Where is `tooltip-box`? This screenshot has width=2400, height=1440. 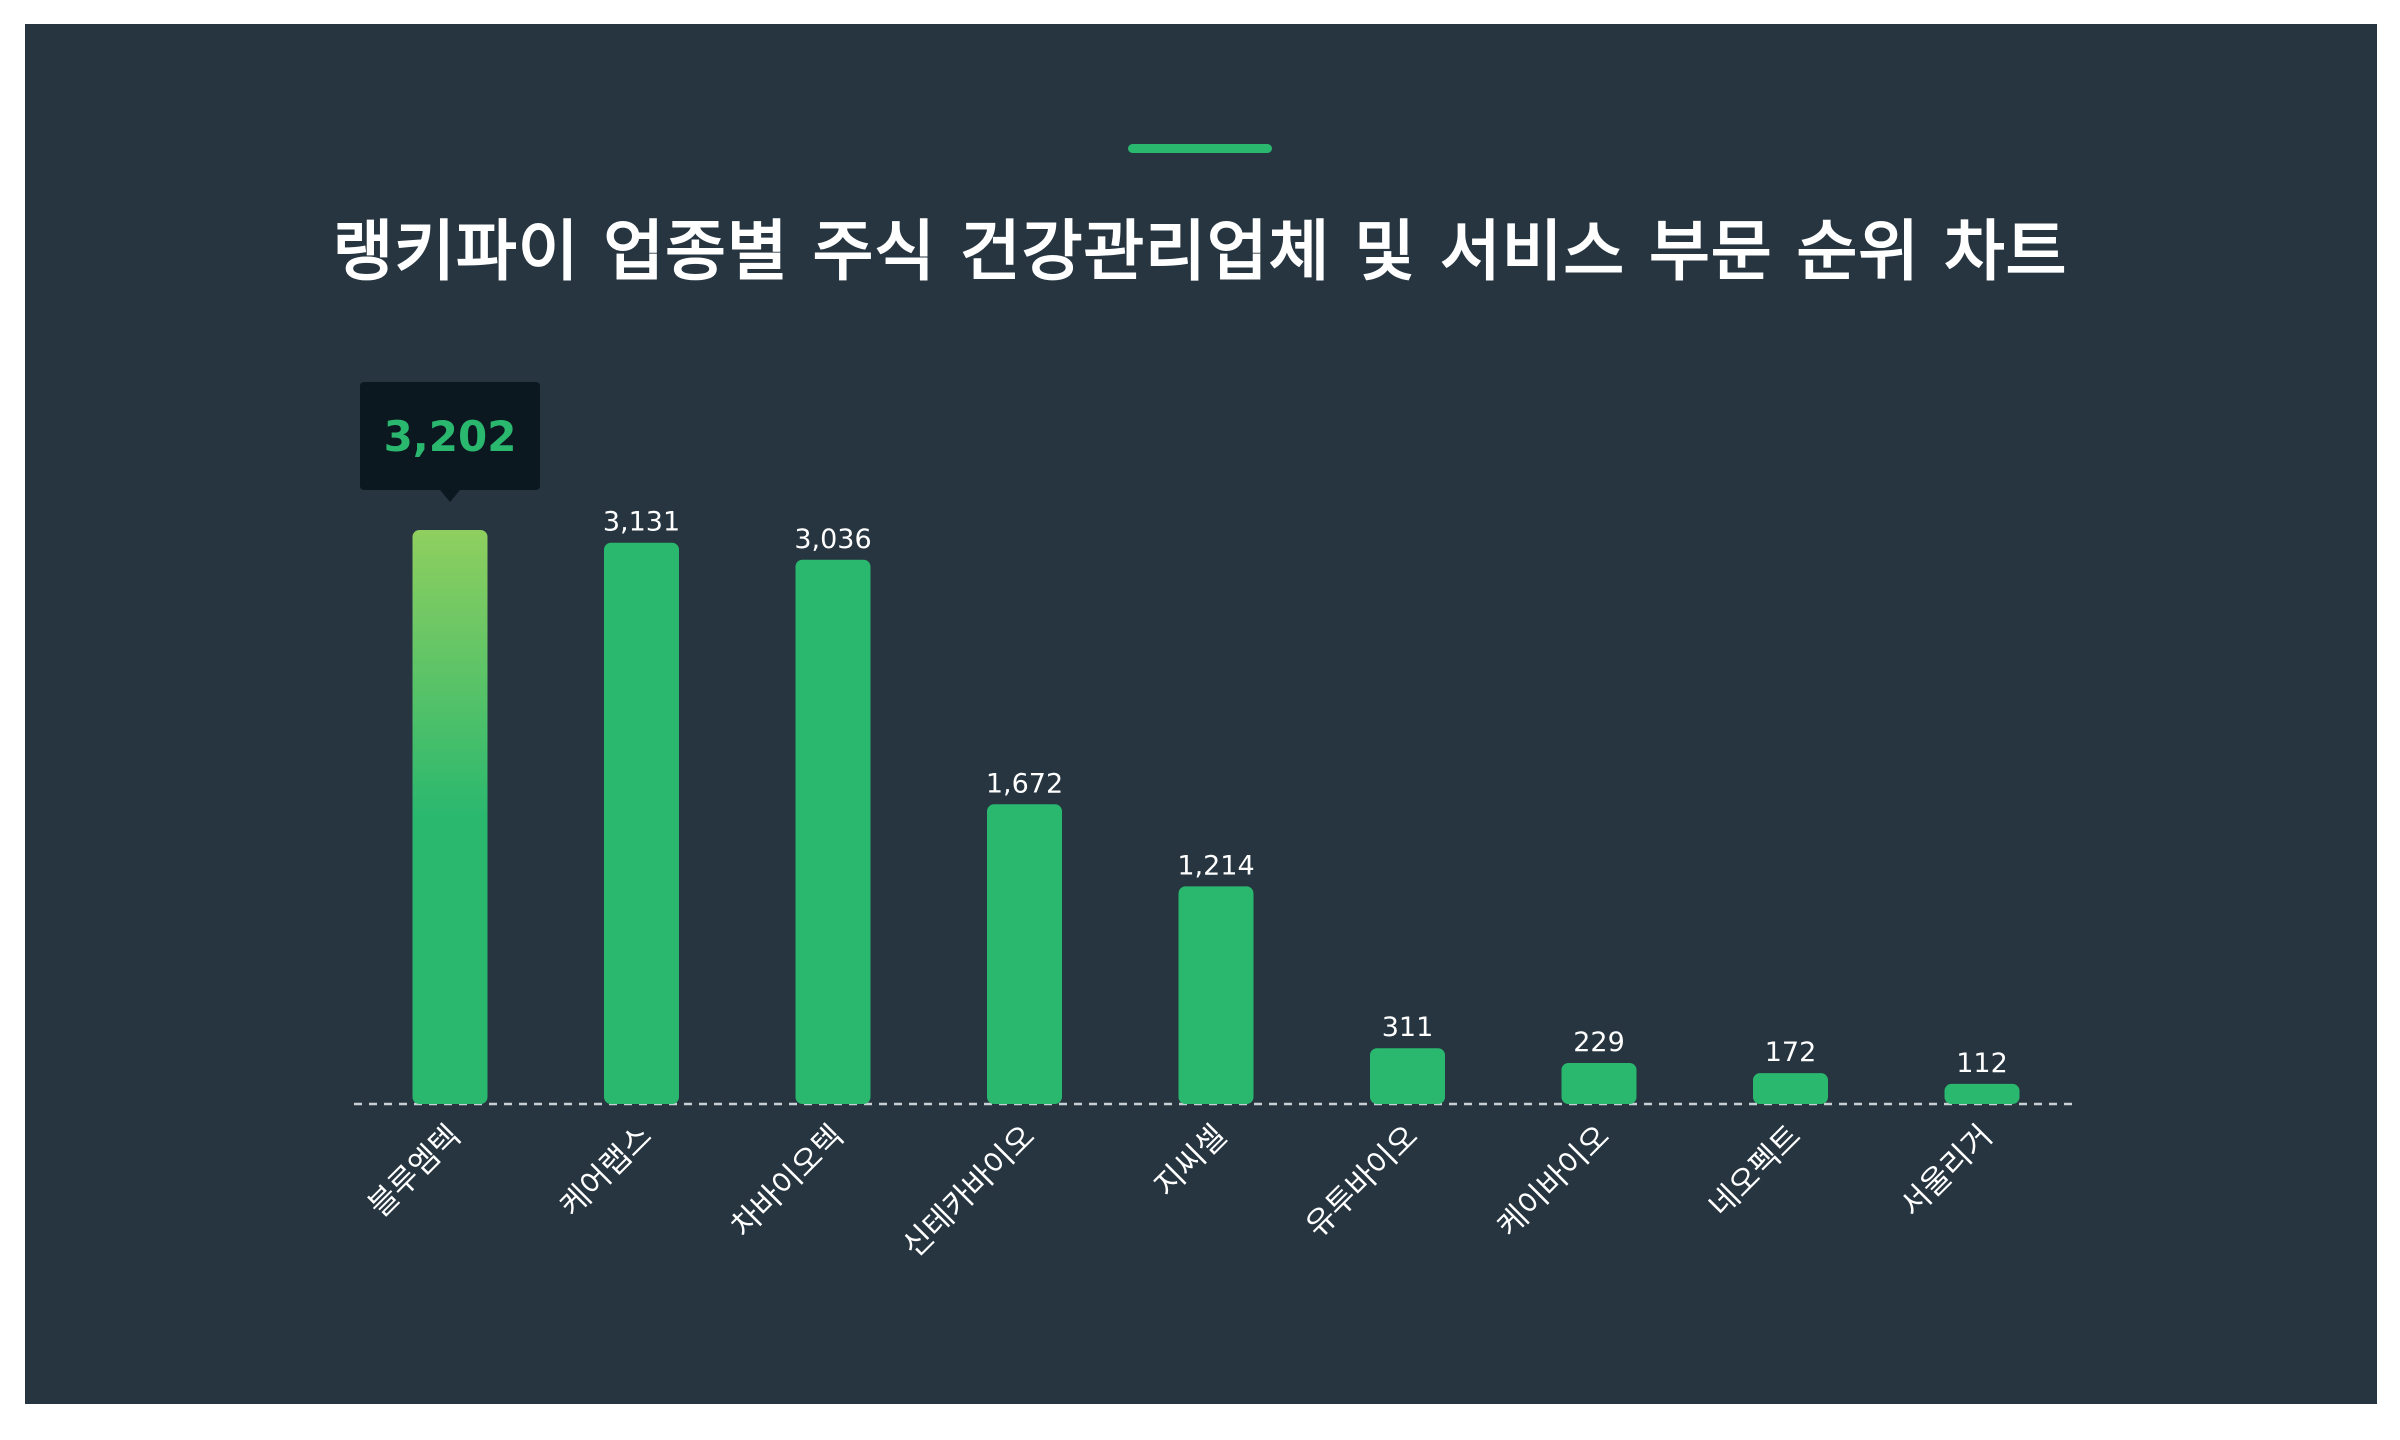
tooltip-box is located at coordinates (450, 436).